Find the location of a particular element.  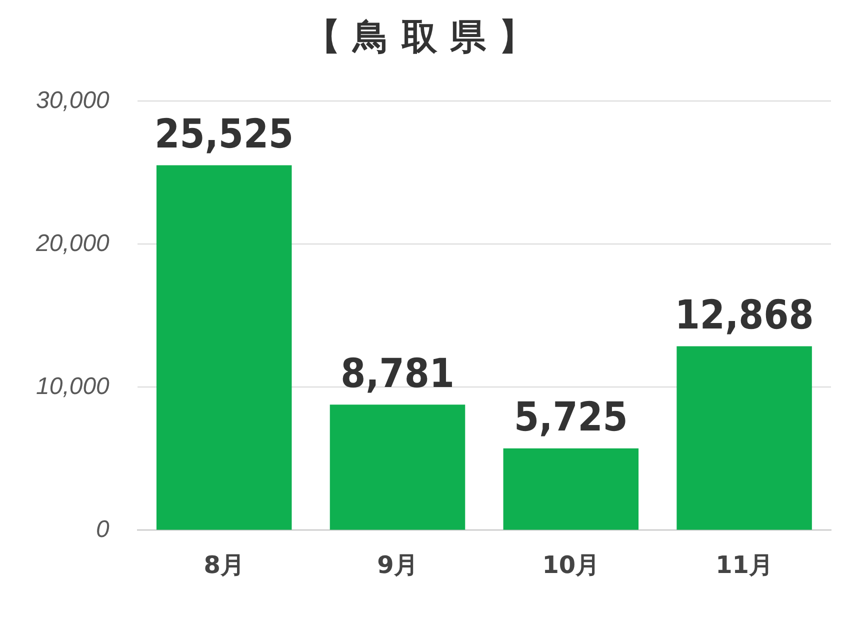

data-label: 5,725 is located at coordinates (571, 417).